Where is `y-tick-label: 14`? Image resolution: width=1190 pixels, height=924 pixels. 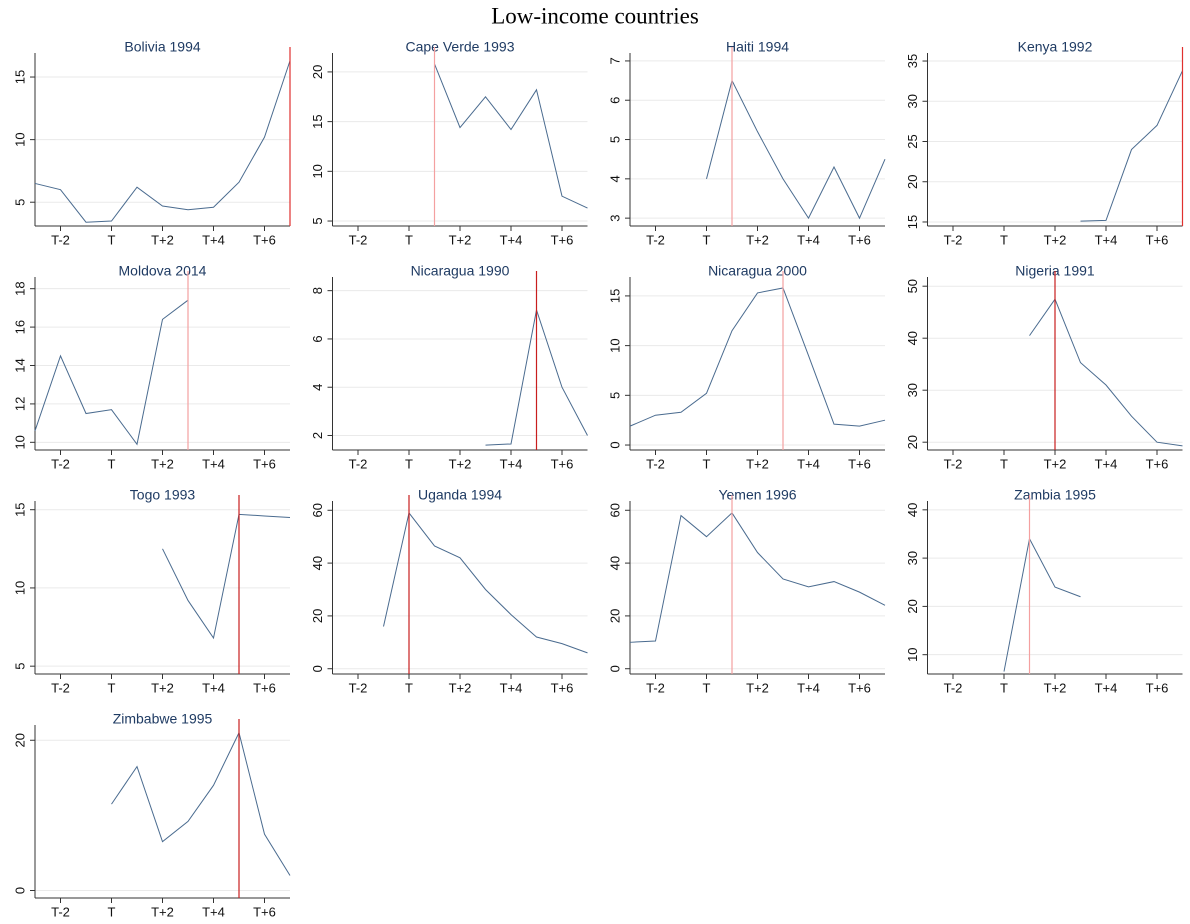
y-tick-label: 14 is located at coordinates (19, 365).